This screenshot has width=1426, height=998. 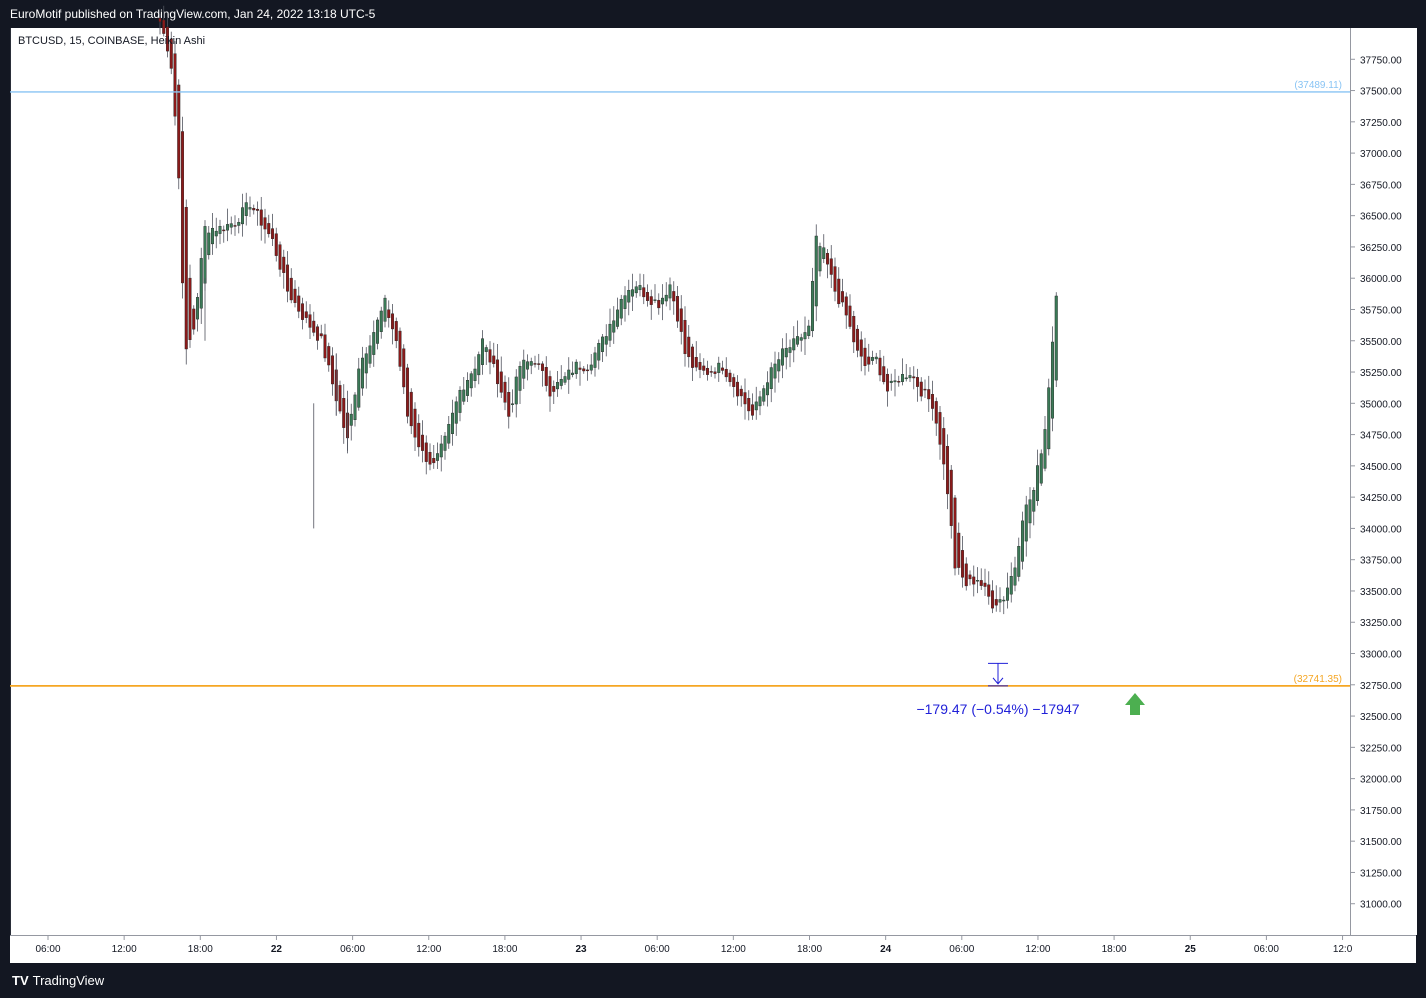 I want to click on y-tick-label: 33500.00, so click(x=1381, y=592).